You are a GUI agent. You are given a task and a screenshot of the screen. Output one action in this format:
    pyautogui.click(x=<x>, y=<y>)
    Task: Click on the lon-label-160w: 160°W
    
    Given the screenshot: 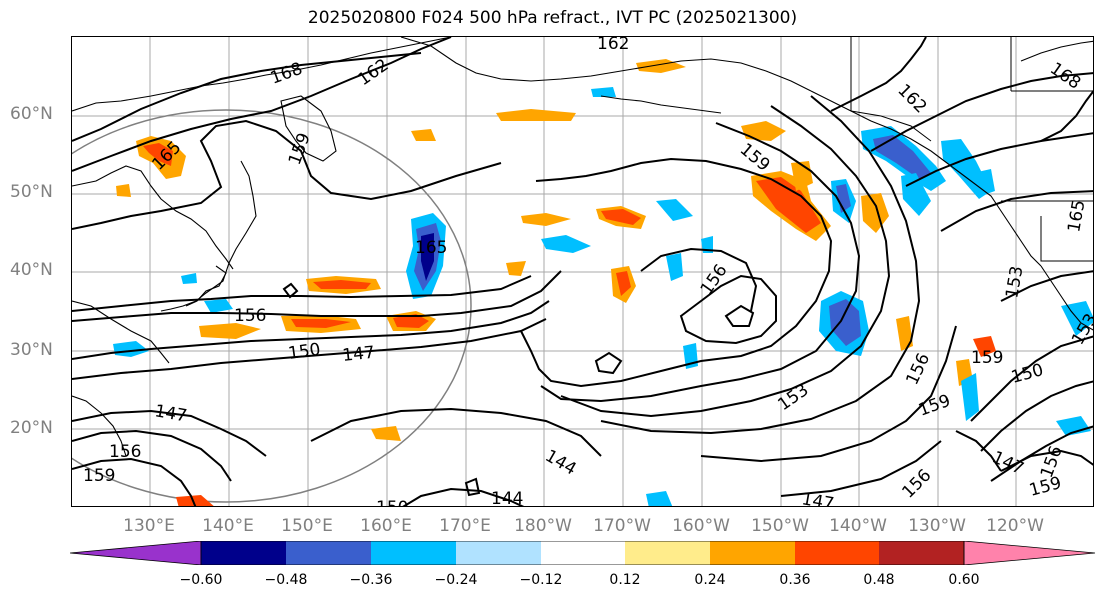 What is the action you would take?
    pyautogui.click(x=701, y=526)
    